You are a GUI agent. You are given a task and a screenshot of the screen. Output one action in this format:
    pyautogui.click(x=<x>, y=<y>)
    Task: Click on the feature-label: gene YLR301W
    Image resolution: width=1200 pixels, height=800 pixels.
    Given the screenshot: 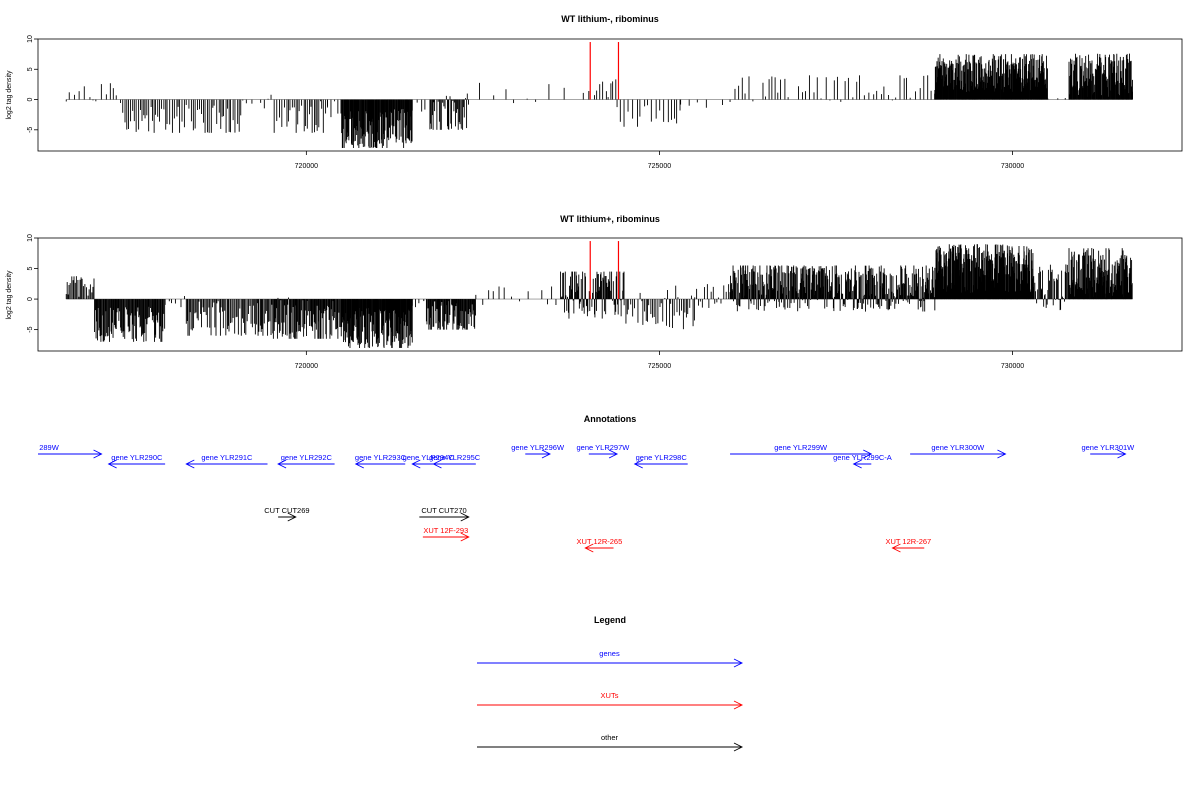 What is the action you would take?
    pyautogui.click(x=1108, y=447)
    